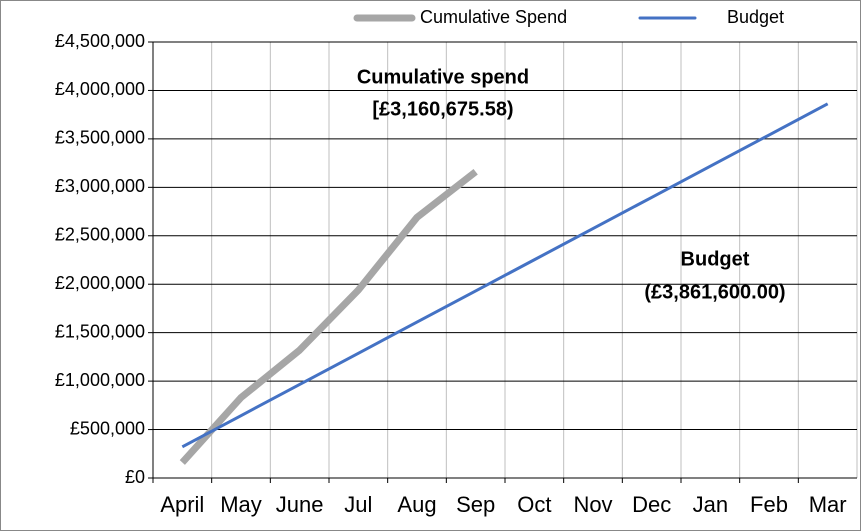  What do you see at coordinates (100, 41) in the screenshot?
I see `y-tick-label: £4,500,000` at bounding box center [100, 41].